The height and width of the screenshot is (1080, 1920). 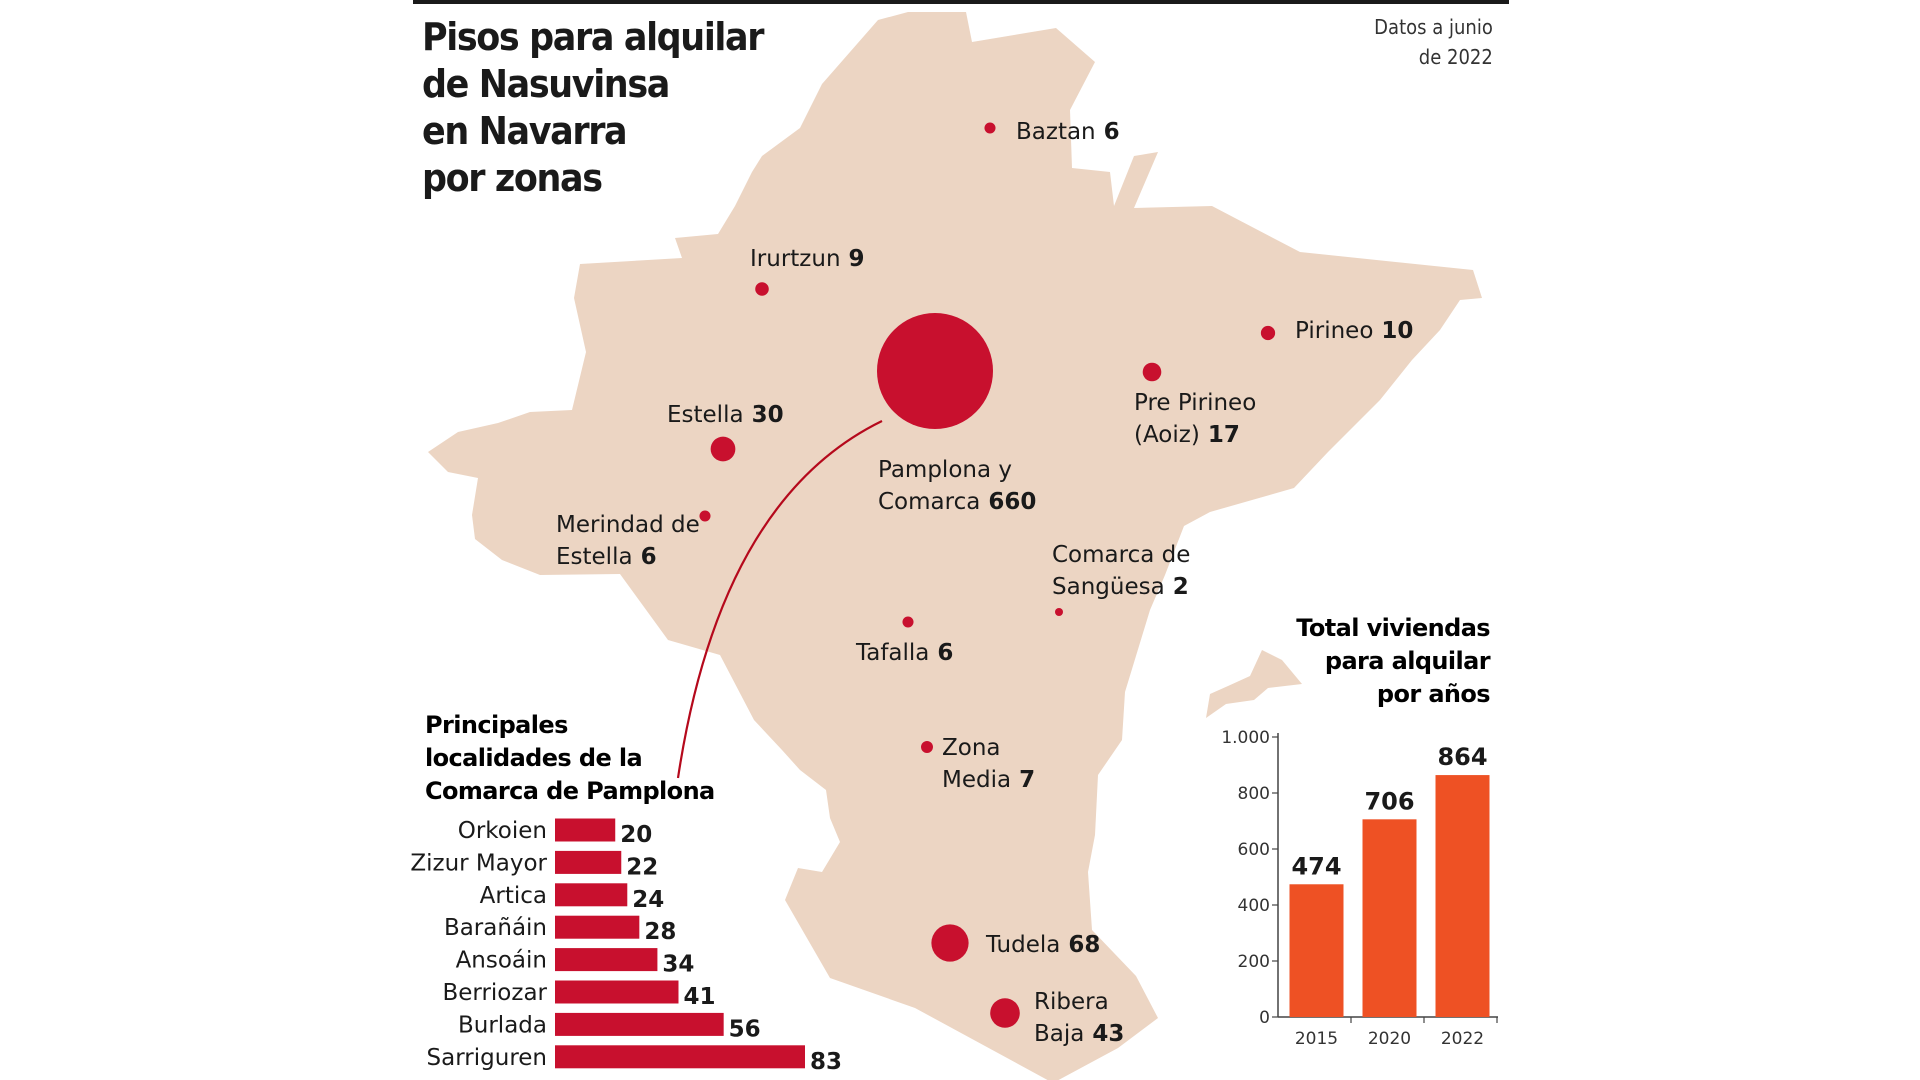 What do you see at coordinates (1195, 403) in the screenshot?
I see `zone-label: Pre Pirineo` at bounding box center [1195, 403].